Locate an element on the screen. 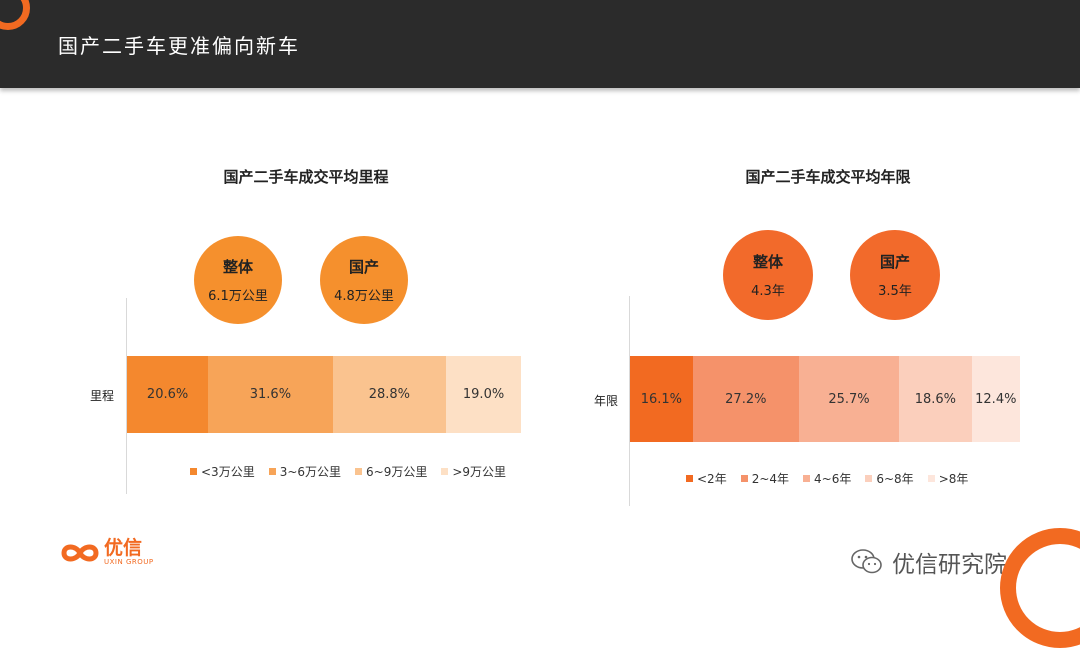 The image size is (1080, 648). bar-segment-3: 18.6% is located at coordinates (935, 399).